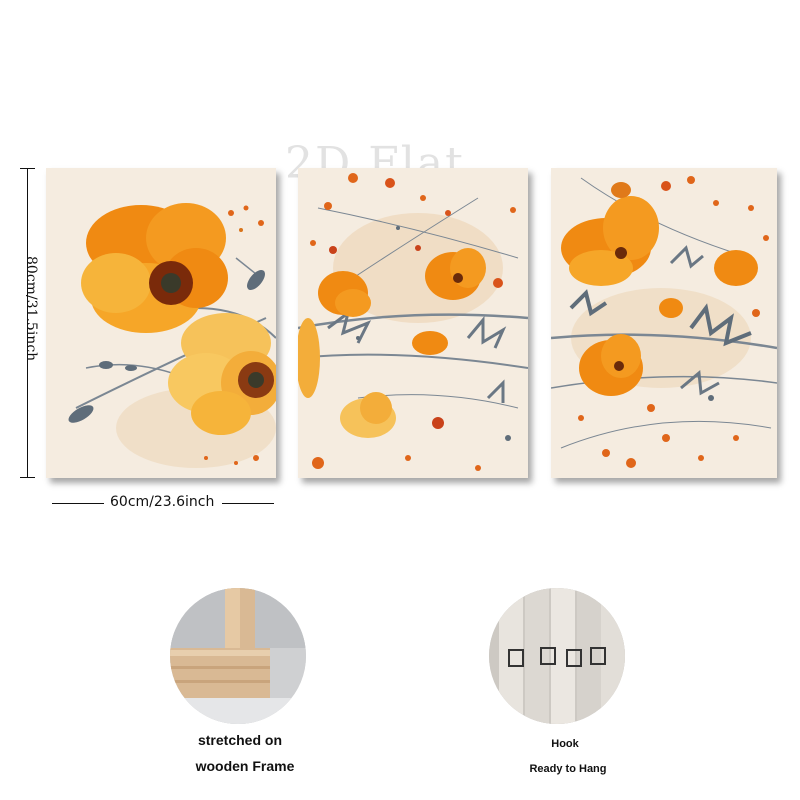  I want to click on middle-panel, so click(413, 323).